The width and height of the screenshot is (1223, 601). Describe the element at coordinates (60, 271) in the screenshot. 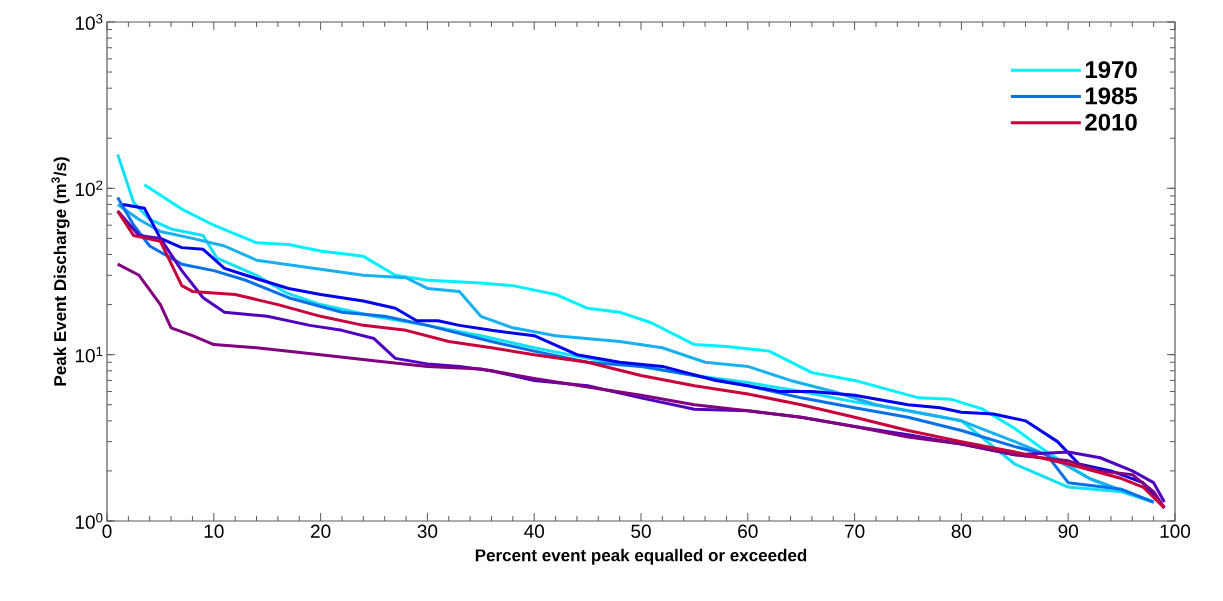

I see `y-axis-title: Peak Event Discharge (m$^{3}$/s)` at that location.